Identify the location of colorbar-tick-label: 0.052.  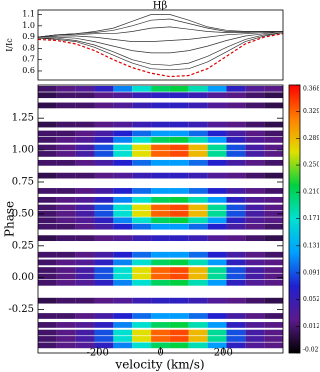
(311, 299).